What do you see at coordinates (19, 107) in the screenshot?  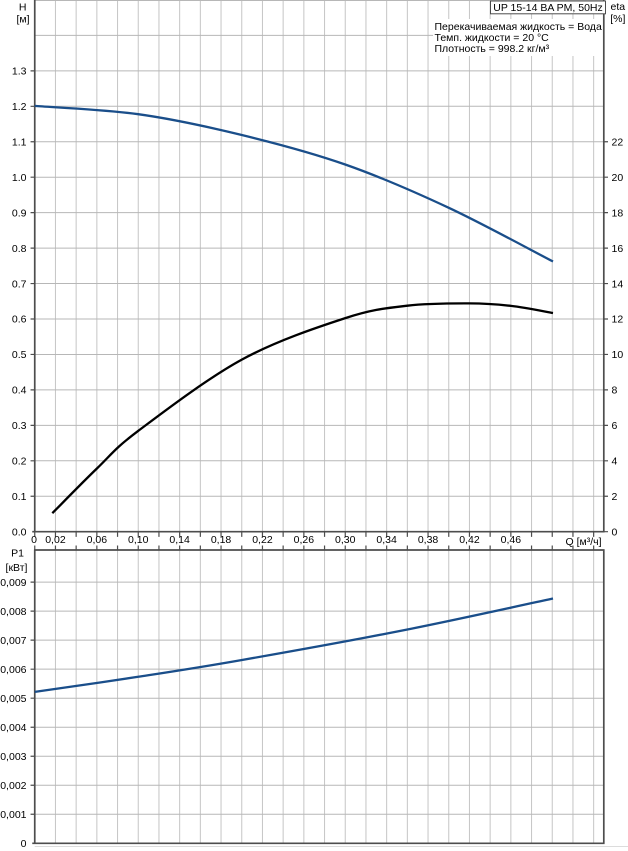 I see `svg-text: 1.2` at bounding box center [19, 107].